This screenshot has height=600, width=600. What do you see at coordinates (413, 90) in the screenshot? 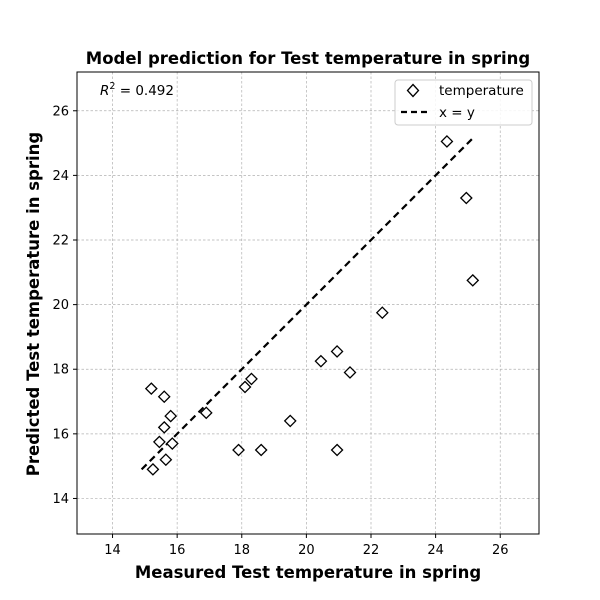
I see `legend-diamond-marker-icon` at bounding box center [413, 90].